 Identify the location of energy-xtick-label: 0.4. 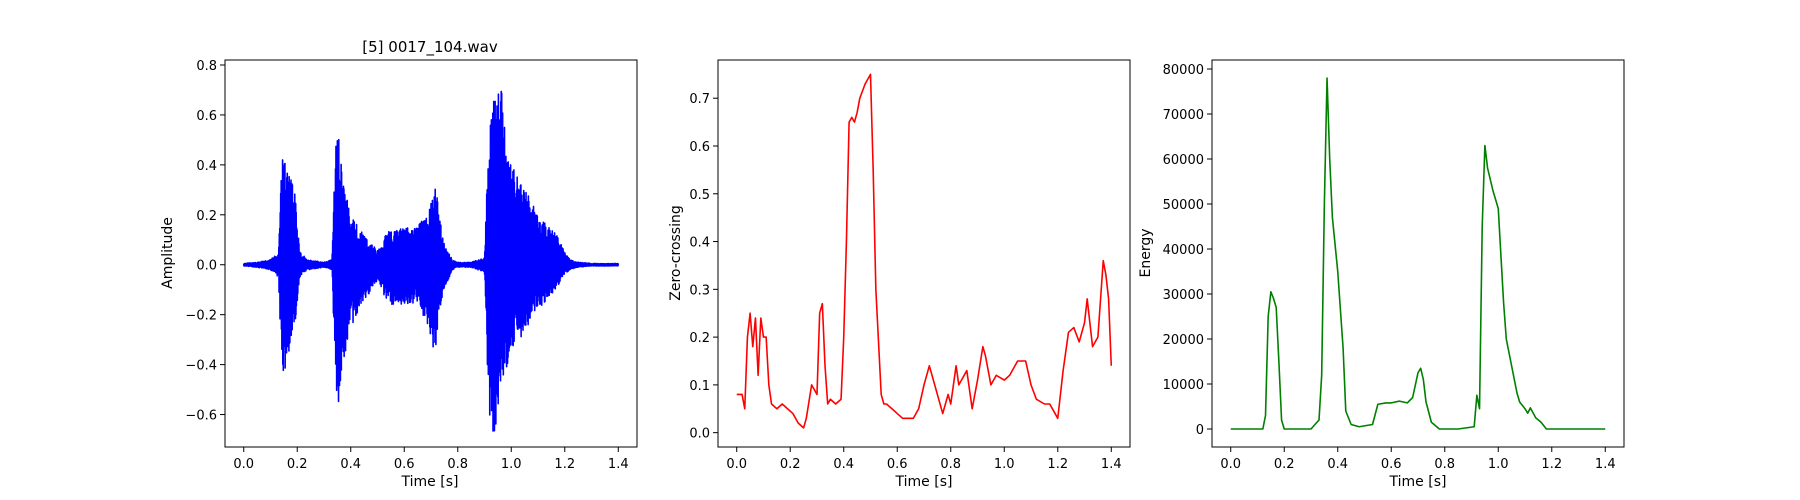
(1337, 464).